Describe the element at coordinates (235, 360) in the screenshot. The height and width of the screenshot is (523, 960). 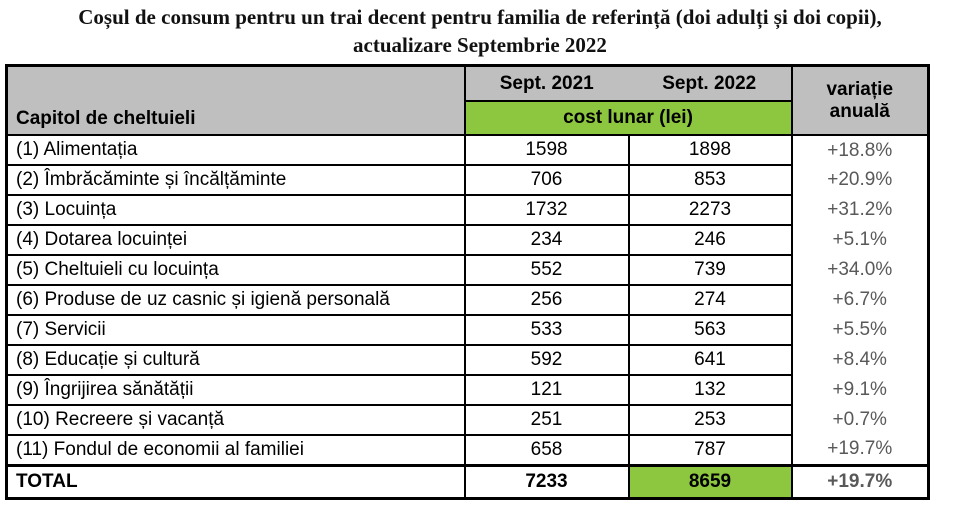
I see `row-label-cell: (8) Educație și cultură` at that location.